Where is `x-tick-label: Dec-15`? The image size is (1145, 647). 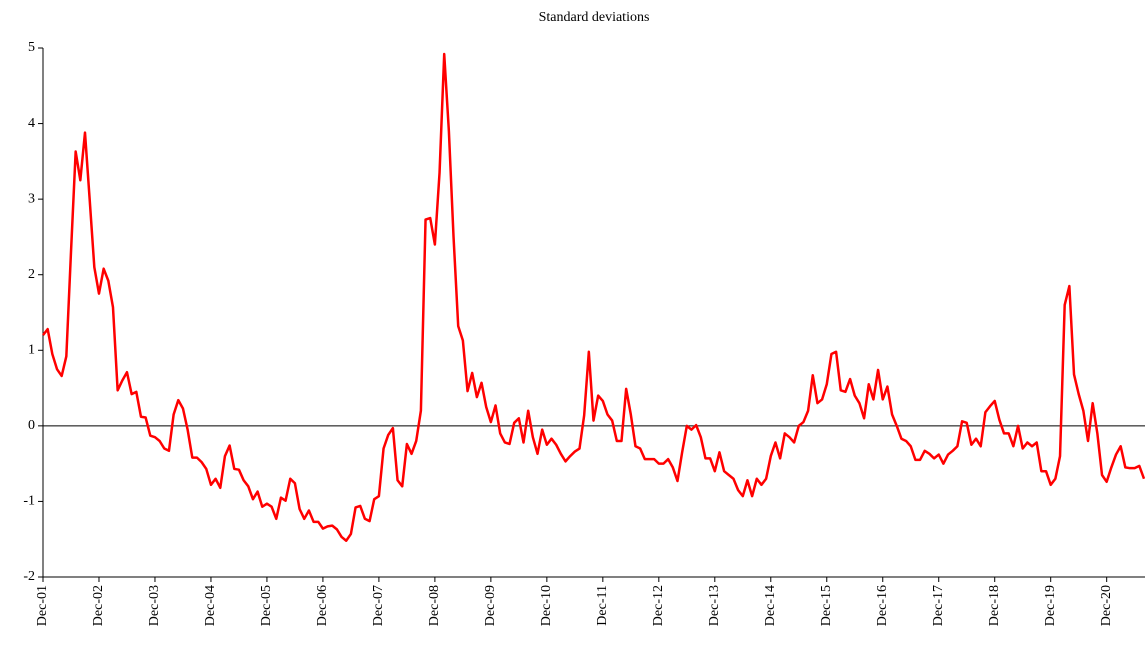 x-tick-label: Dec-15 is located at coordinates (826, 605).